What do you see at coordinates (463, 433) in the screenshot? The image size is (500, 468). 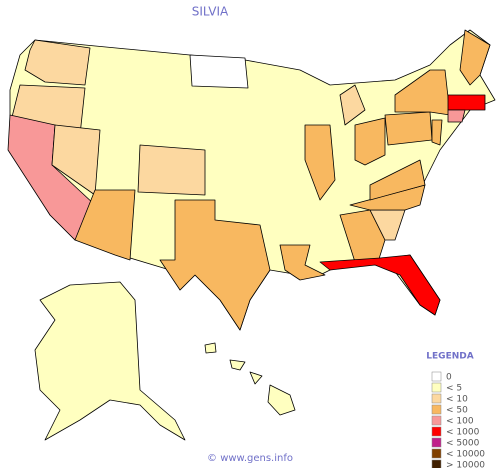 I see `legend-label: < 1000` at bounding box center [463, 433].